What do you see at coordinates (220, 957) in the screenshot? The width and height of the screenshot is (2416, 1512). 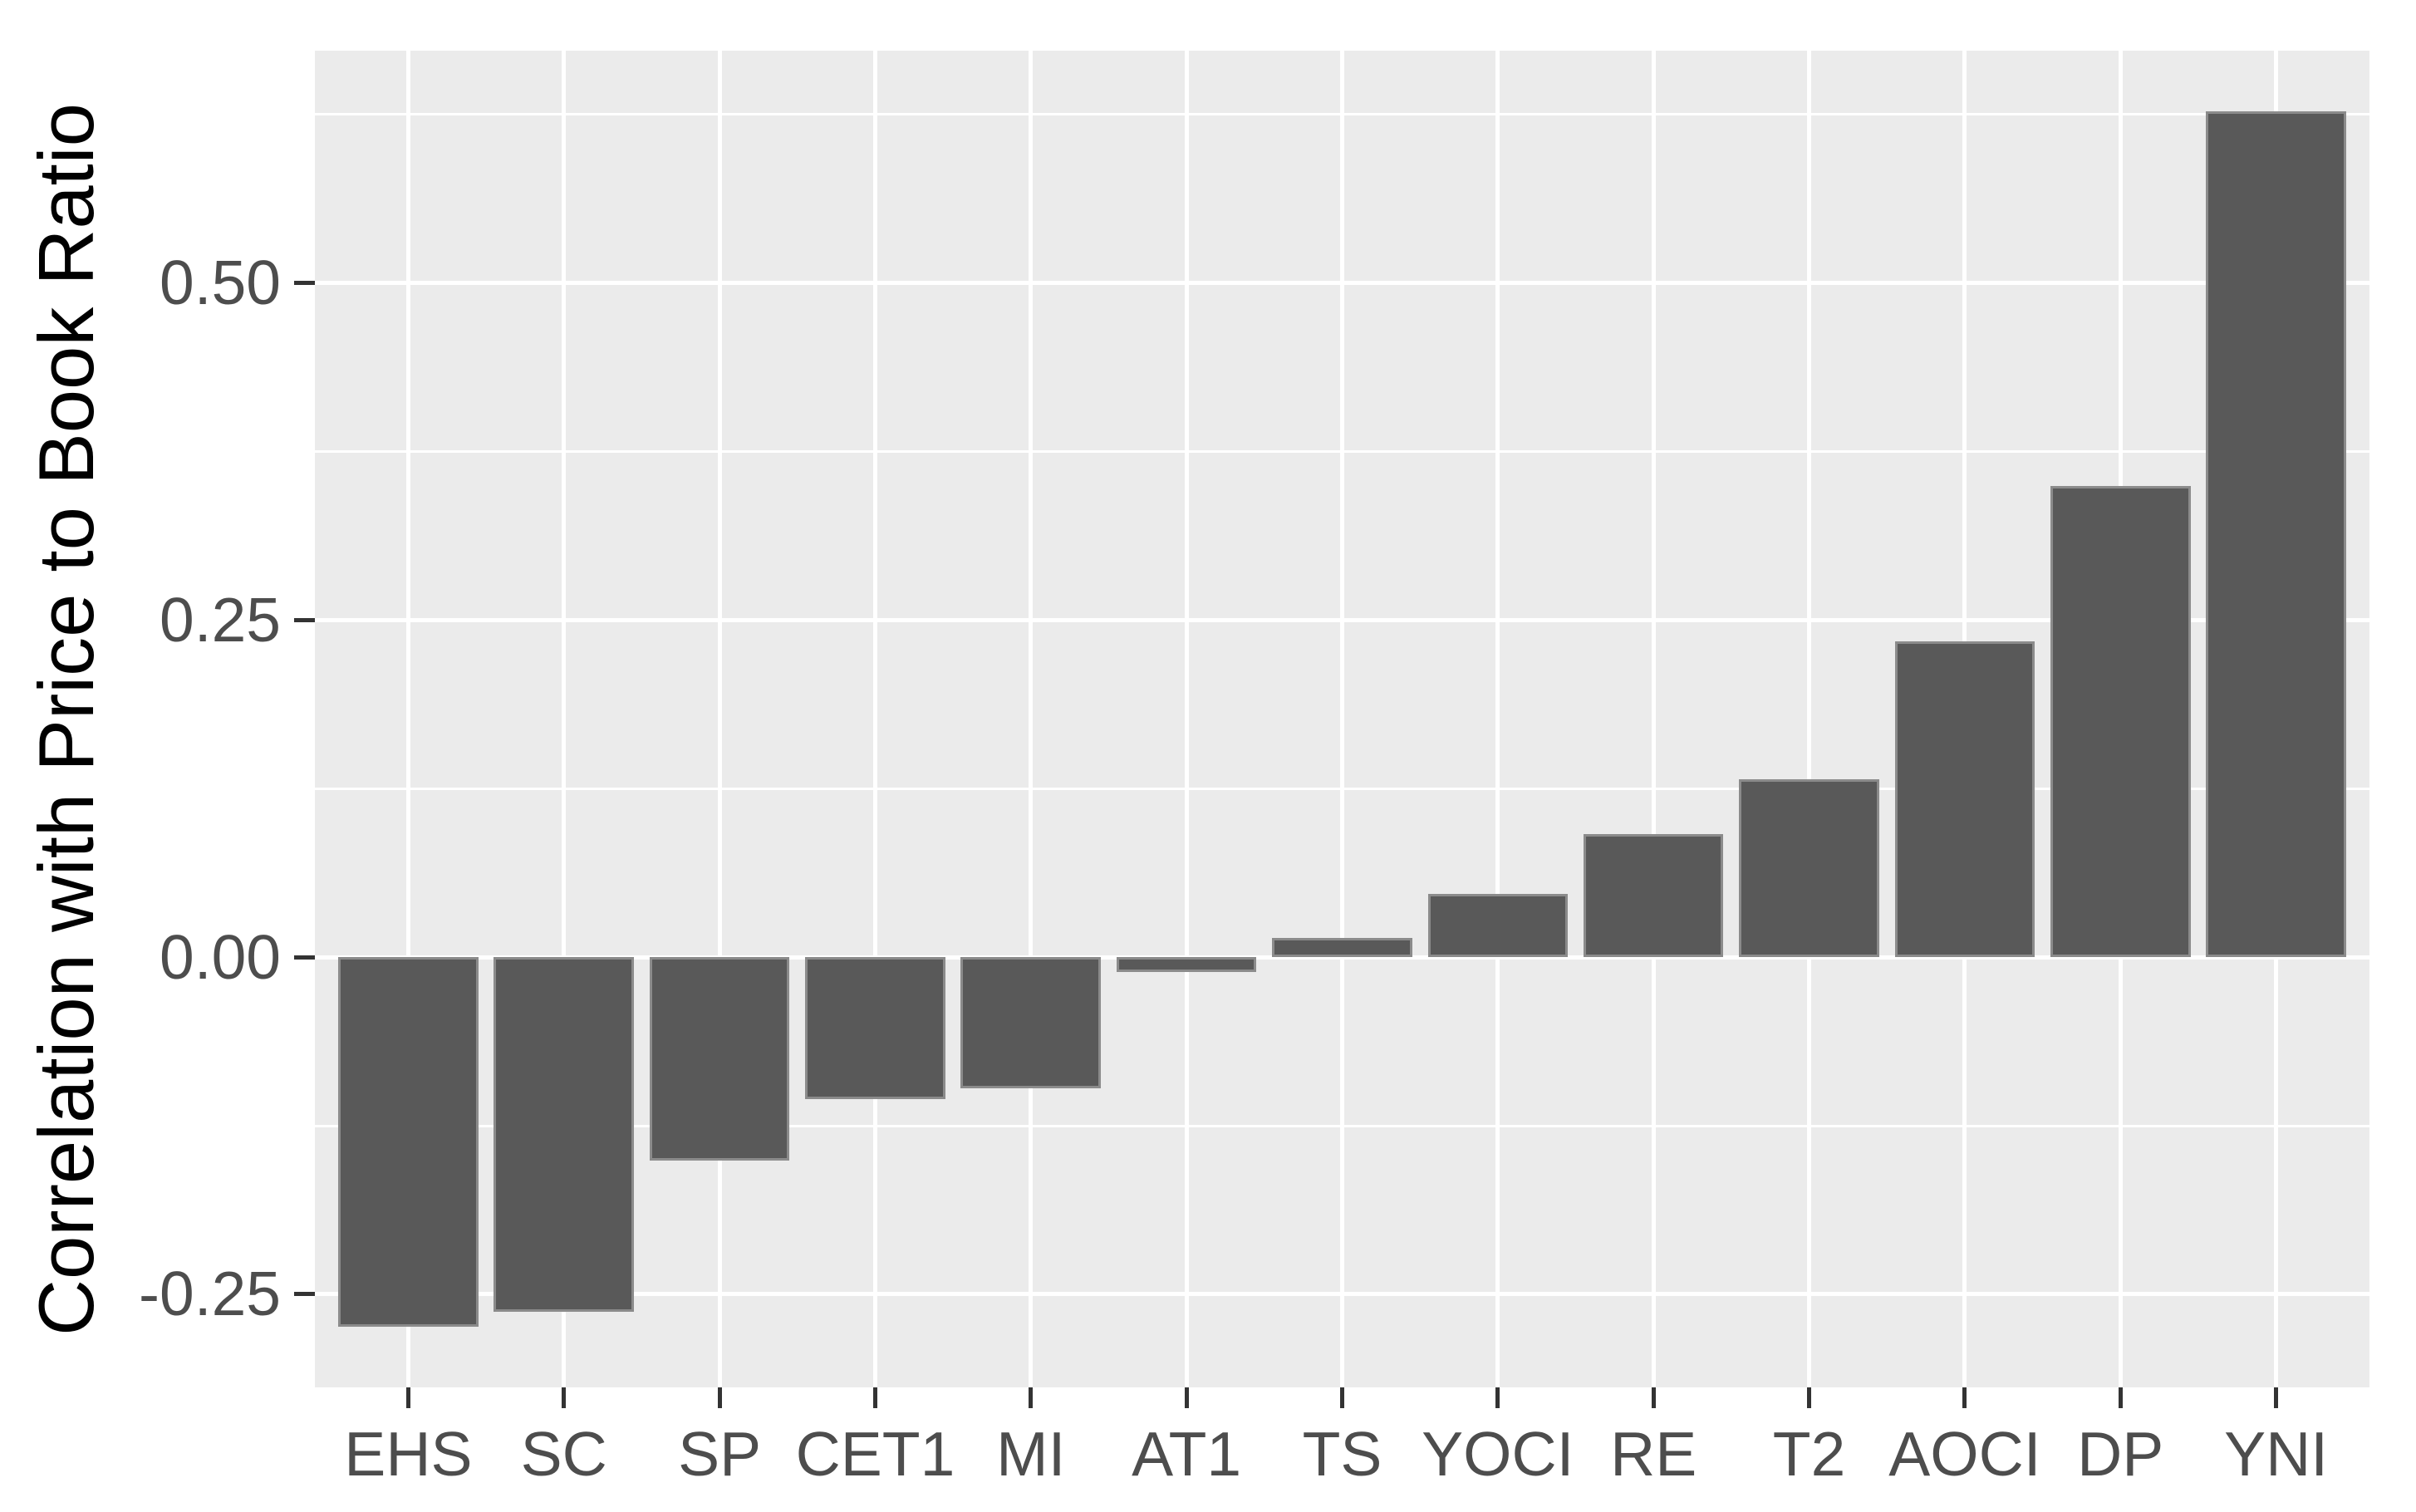 I see `y-axis-tick-label: 0.00` at bounding box center [220, 957].